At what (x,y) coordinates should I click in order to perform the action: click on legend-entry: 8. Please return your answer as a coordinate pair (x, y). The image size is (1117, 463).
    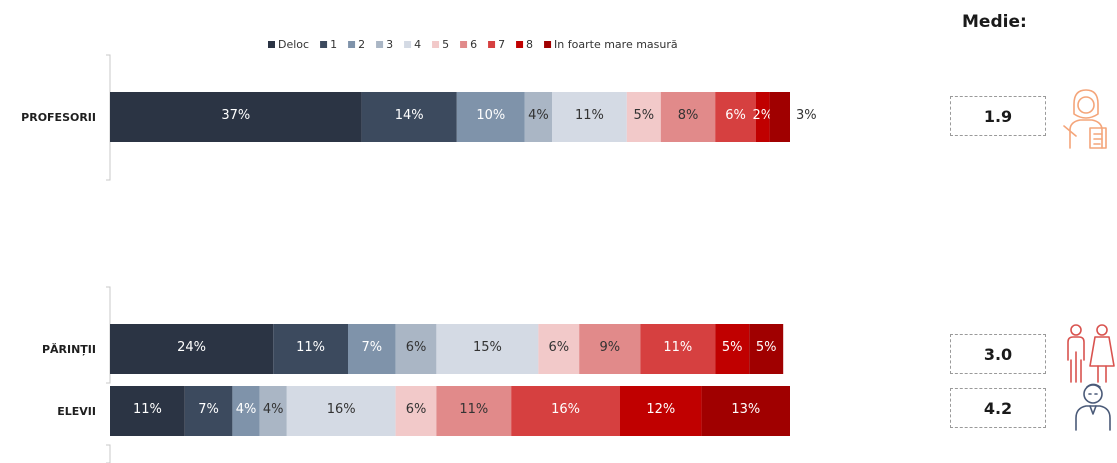
    Looking at the image, I should click on (529, 44).